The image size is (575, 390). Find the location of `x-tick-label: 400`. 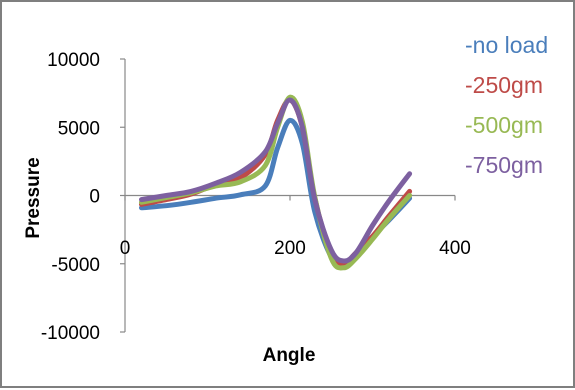

x-tick-label: 400 is located at coordinates (455, 248).